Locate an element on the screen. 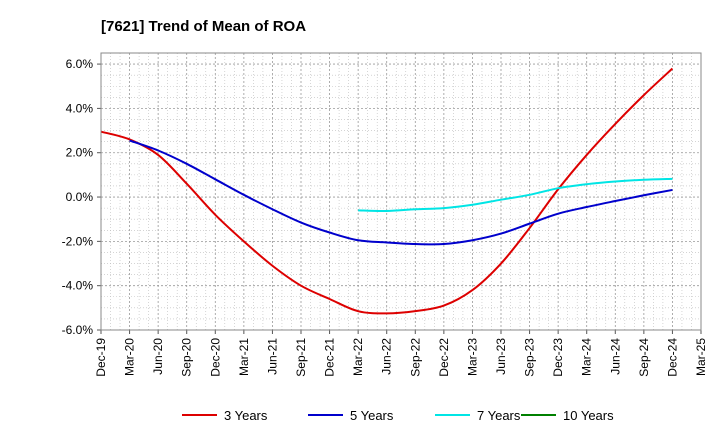  x-tick-label: Sep-22 is located at coordinates (415, 357).